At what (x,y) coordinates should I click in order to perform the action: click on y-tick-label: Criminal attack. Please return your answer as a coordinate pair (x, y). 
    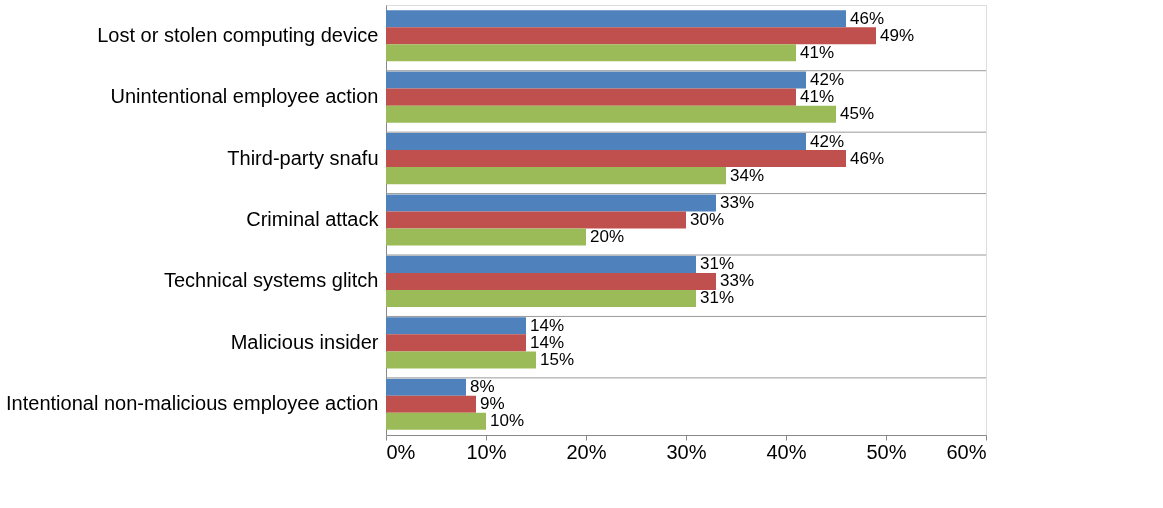
    Looking at the image, I should click on (313, 219).